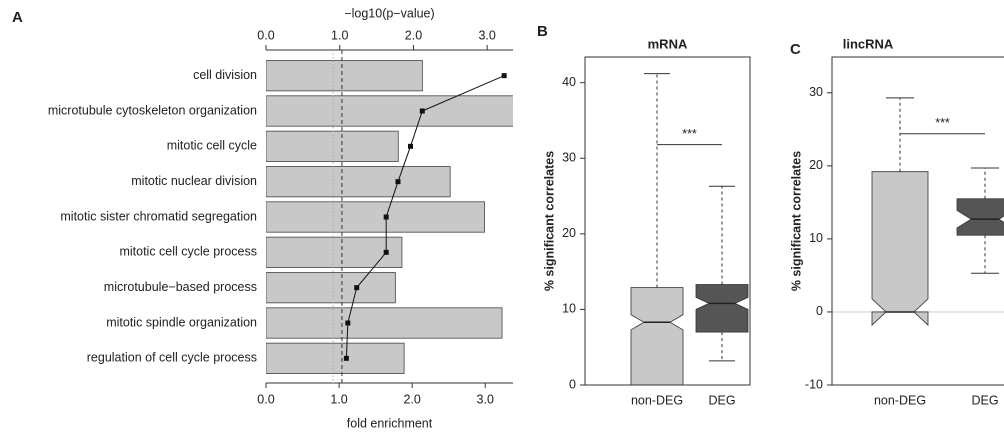  Describe the element at coordinates (194, 181) in the screenshot. I see `category-label: mitotic nuclear division` at that location.